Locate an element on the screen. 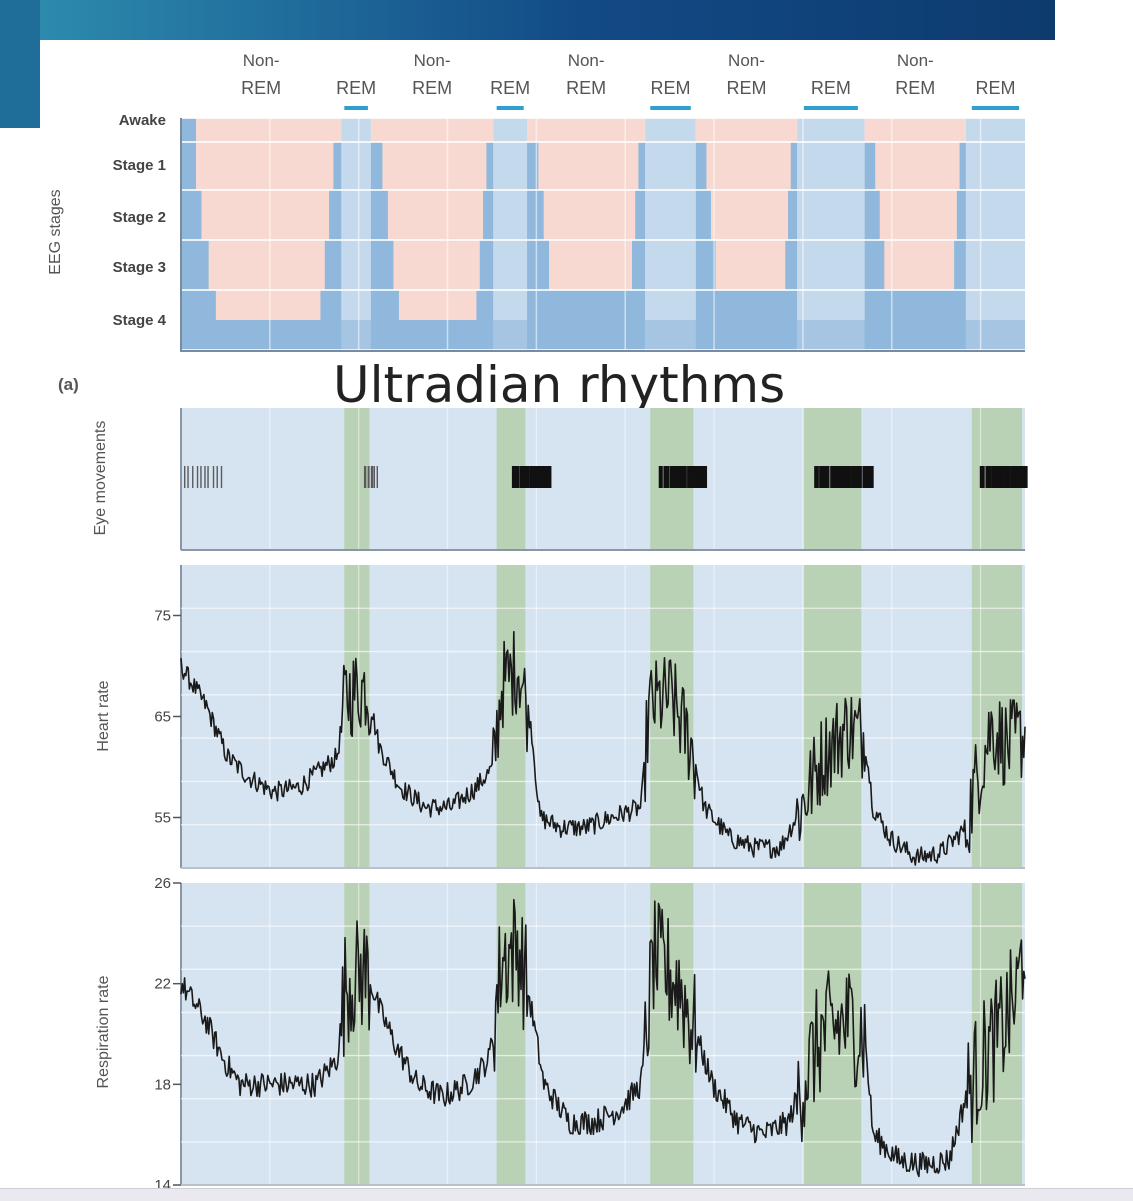 The width and height of the screenshot is (1133, 1201). hypnogram-stage-label: Stage 2 is located at coordinates (139, 217).